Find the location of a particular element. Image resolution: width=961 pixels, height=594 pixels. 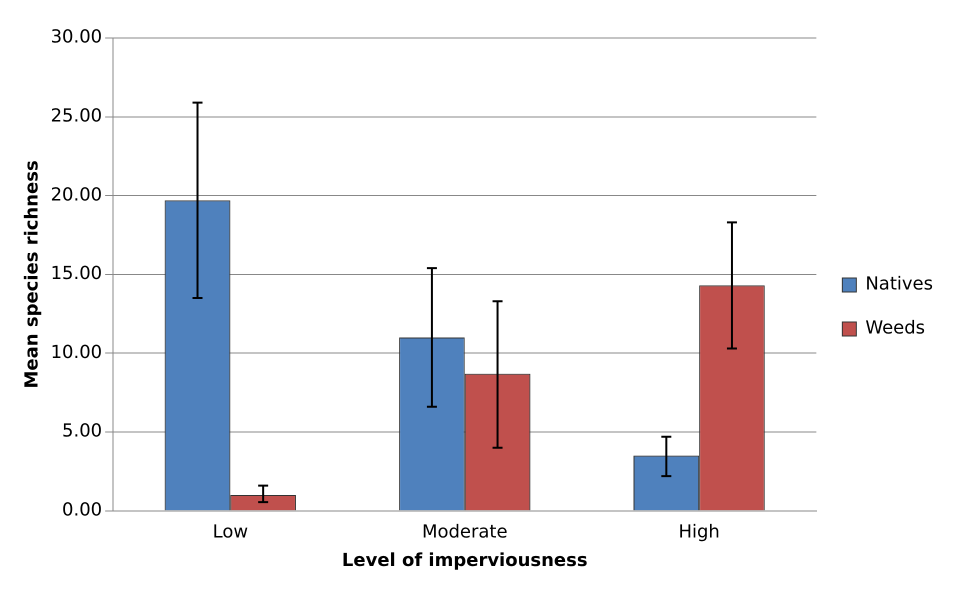

legend-label: Natives is located at coordinates (899, 284).